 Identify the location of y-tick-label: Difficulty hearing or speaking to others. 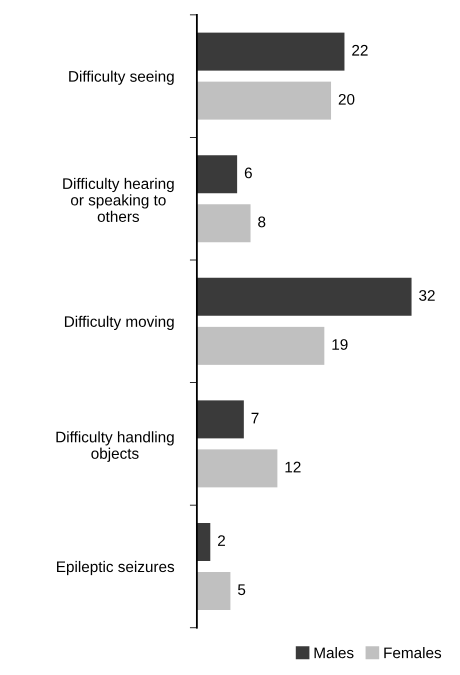
(118, 200).